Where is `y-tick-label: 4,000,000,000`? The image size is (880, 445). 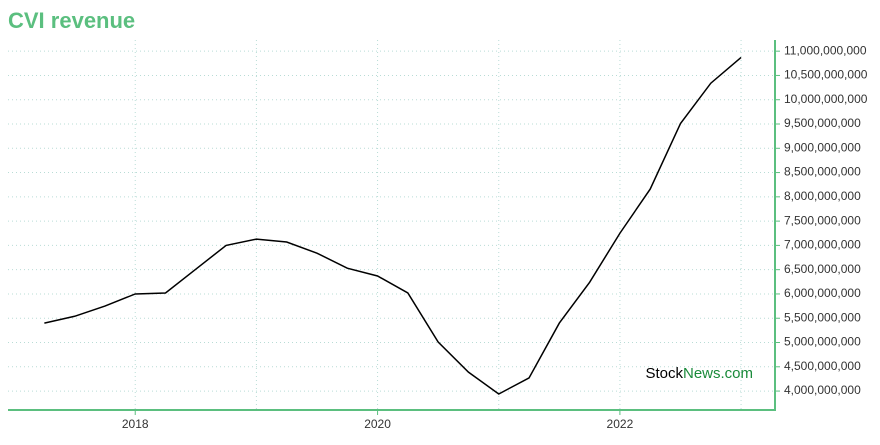 y-tick-label: 4,000,000,000 is located at coordinates (822, 390).